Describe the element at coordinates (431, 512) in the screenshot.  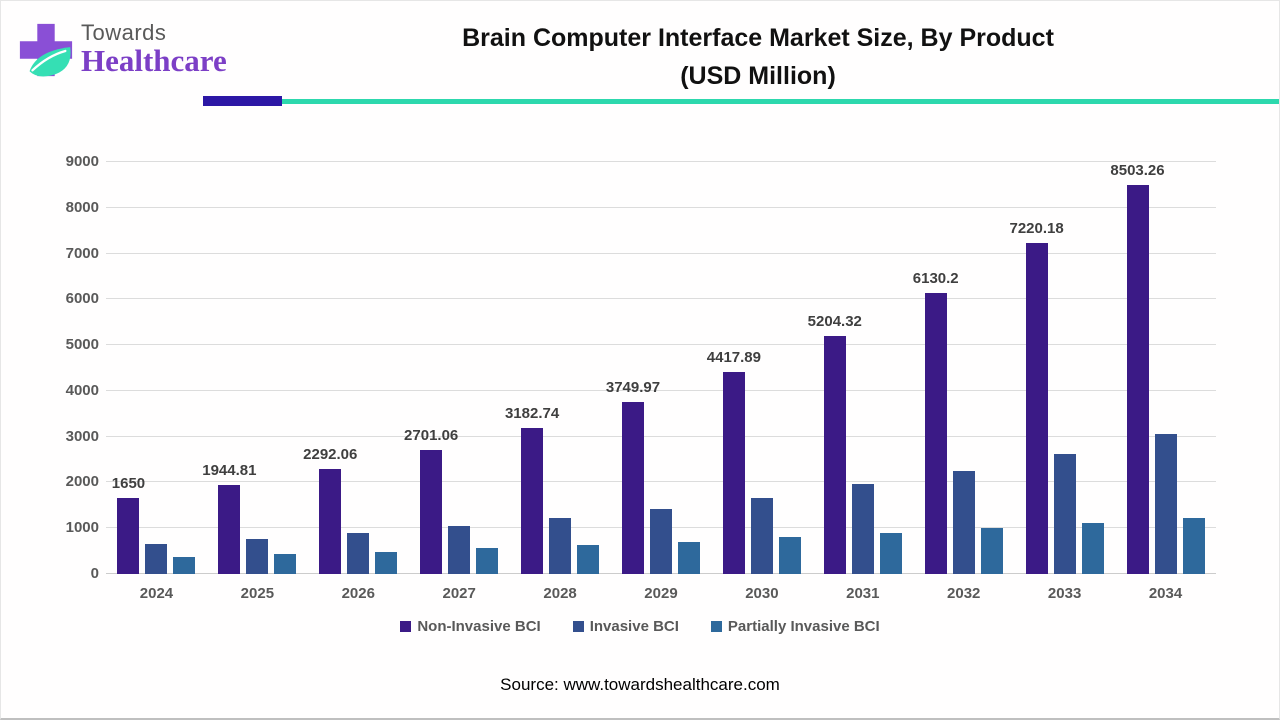
I see `bar-non-invasive-bci-2027` at that location.